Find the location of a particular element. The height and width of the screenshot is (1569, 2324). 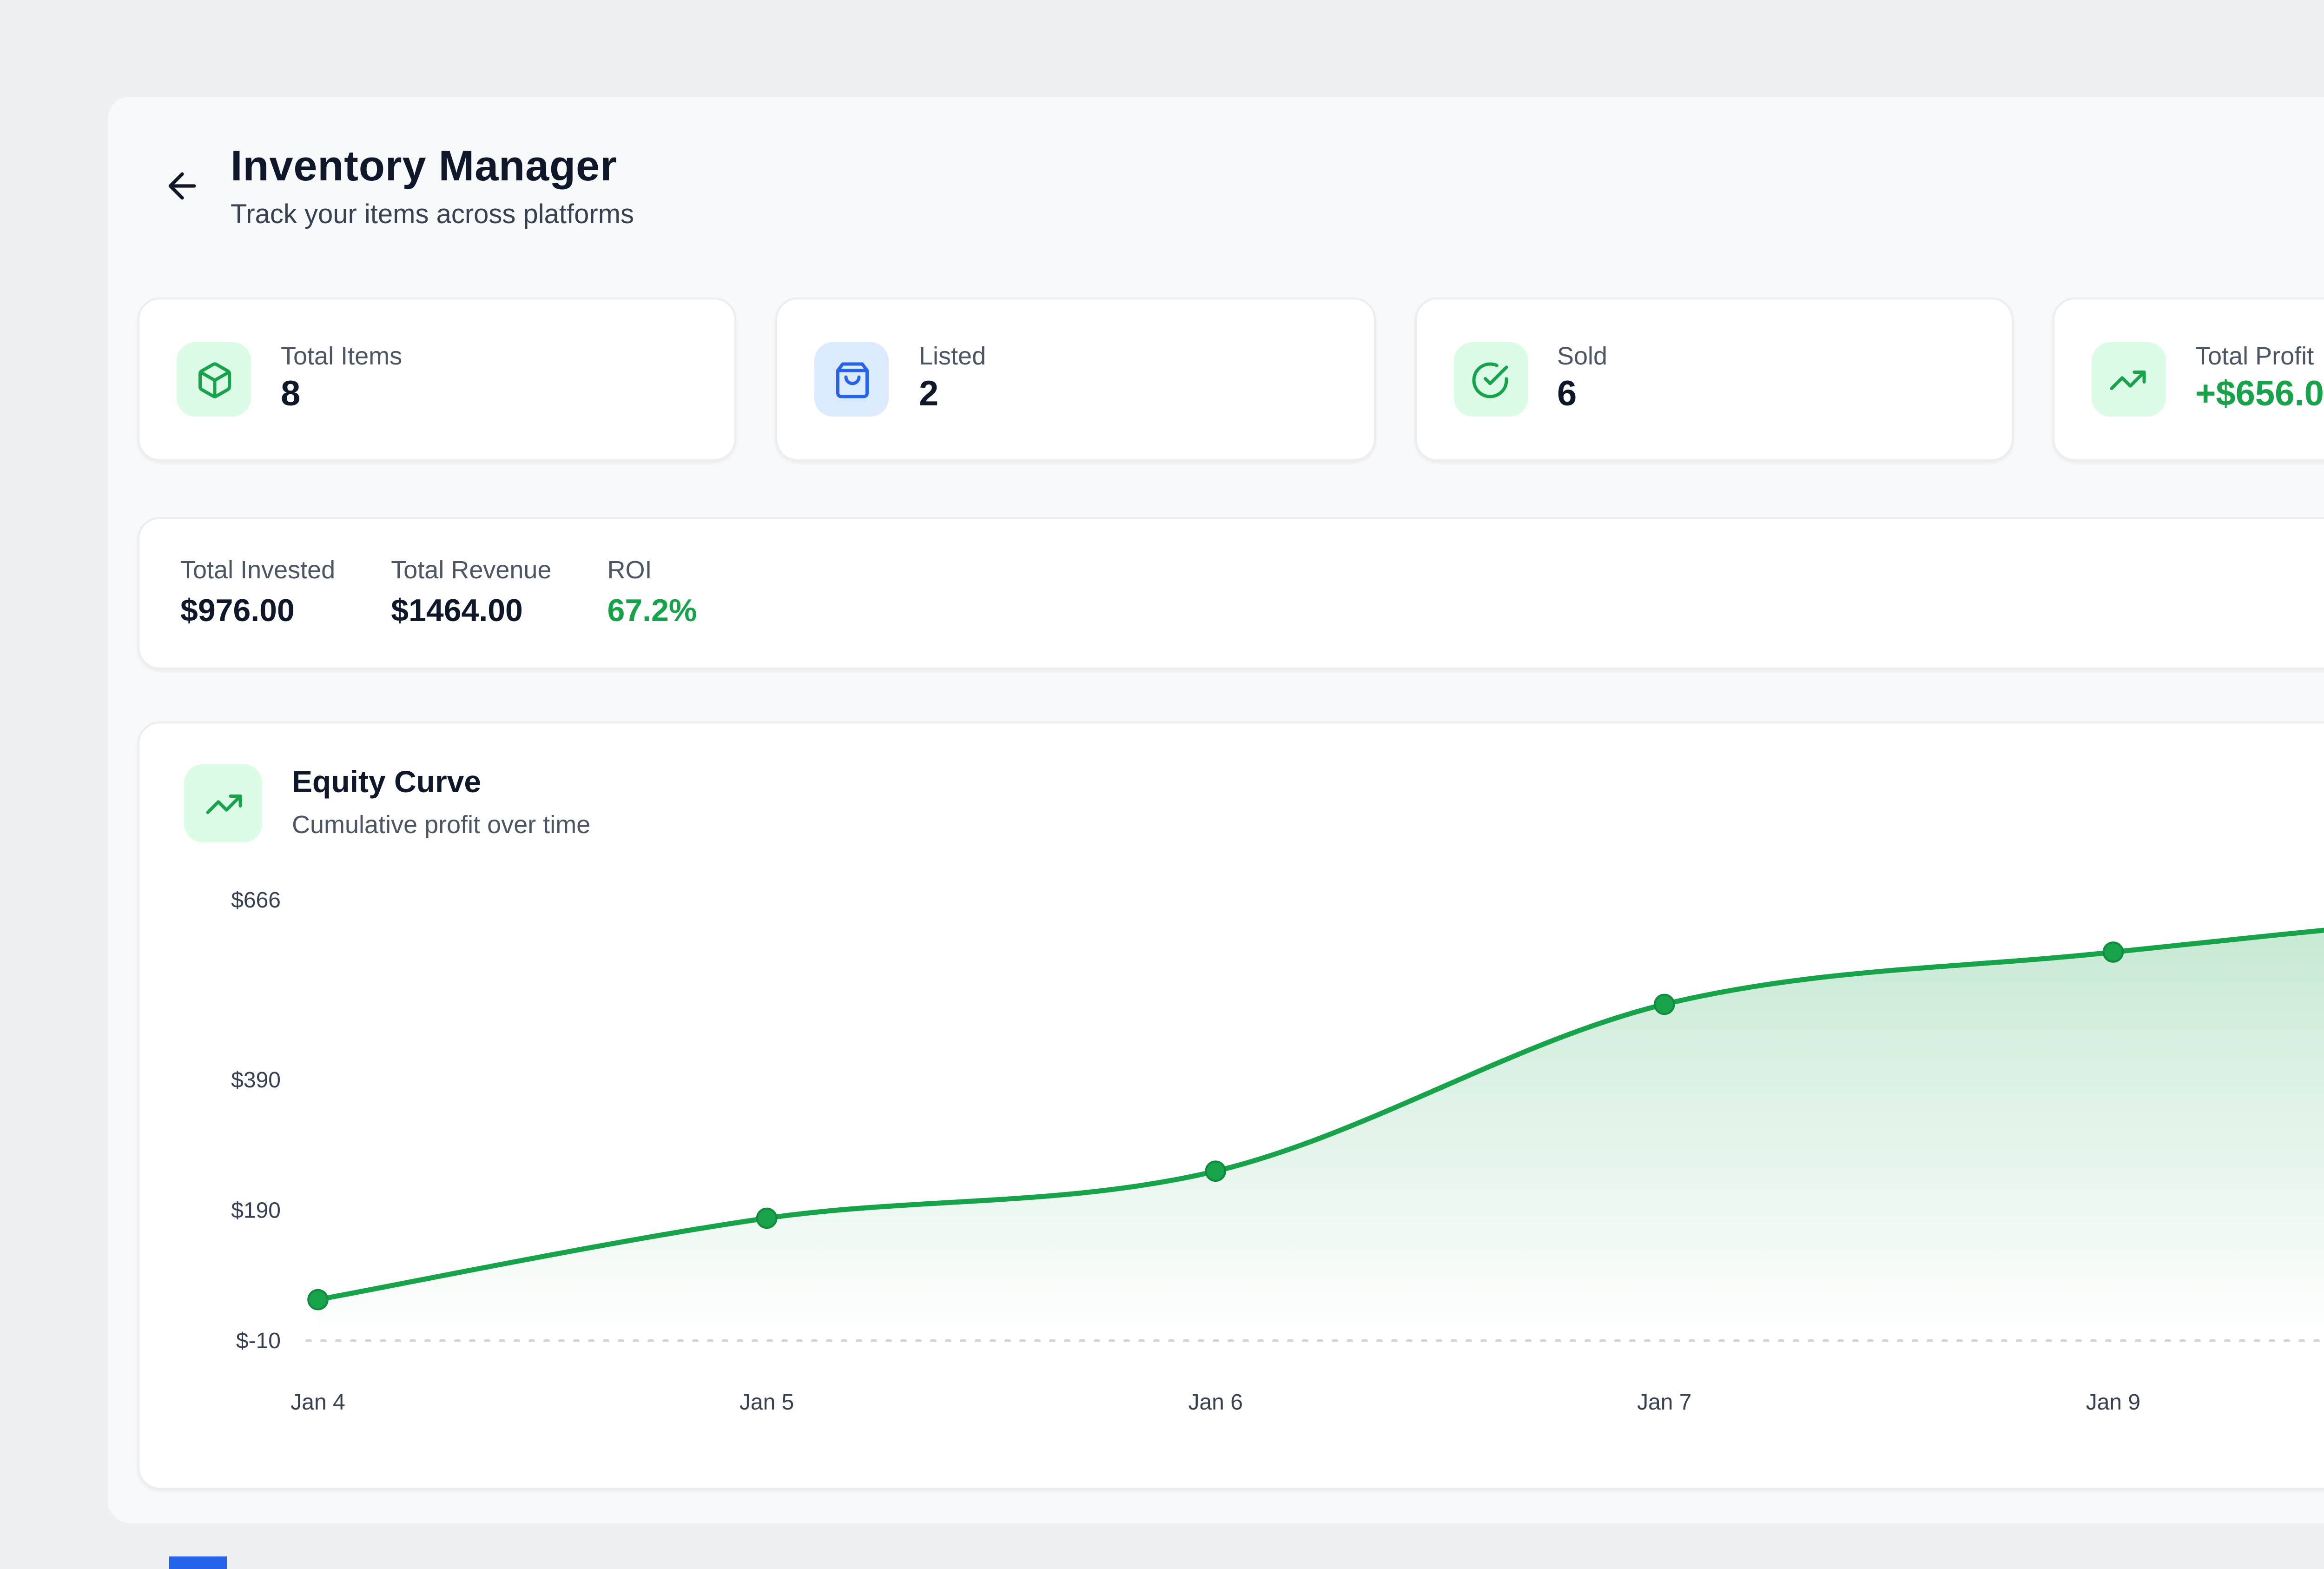

stat-value: +$656.00 is located at coordinates (2259, 395).